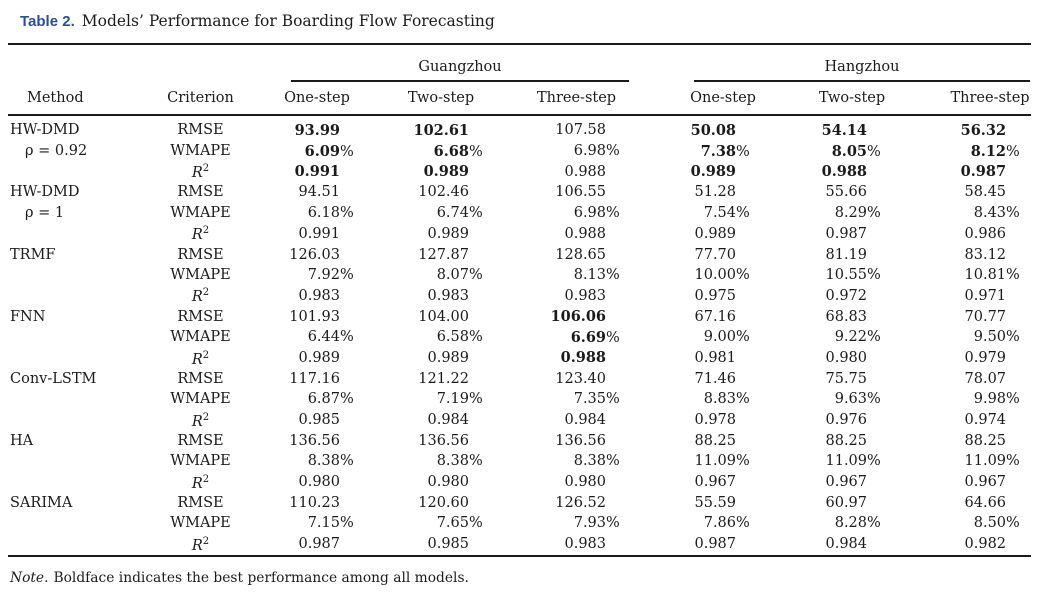  I want to click on value-cell: 120.60, so click(443, 502).